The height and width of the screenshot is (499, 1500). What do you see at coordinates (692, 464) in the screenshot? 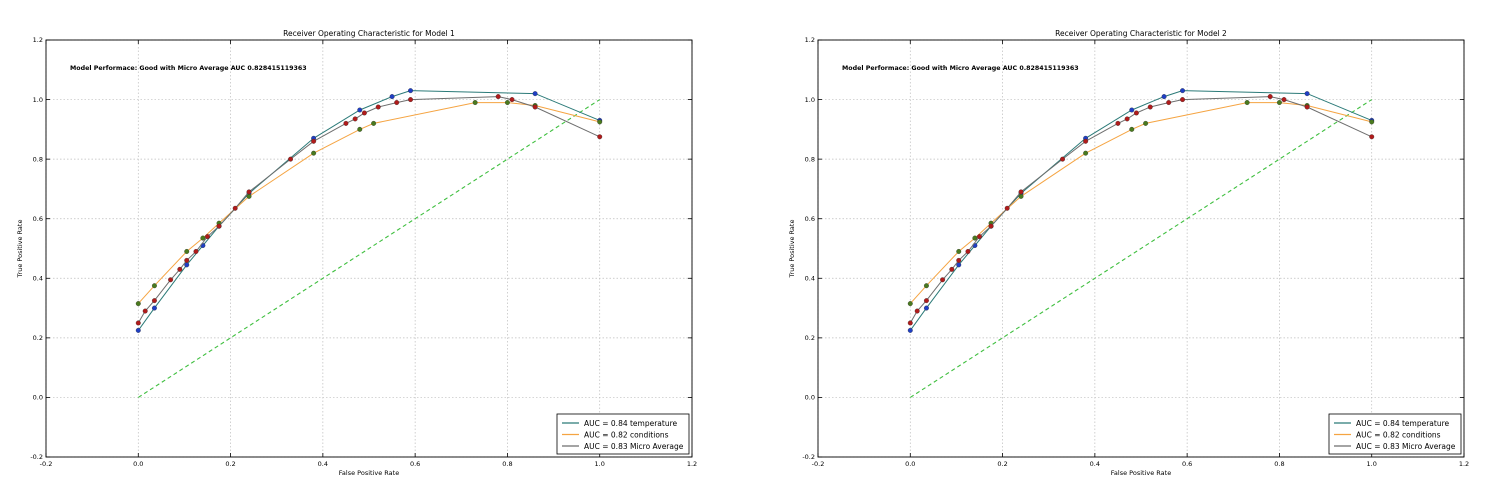
I see `x-tick-label: 1.2` at bounding box center [692, 464].